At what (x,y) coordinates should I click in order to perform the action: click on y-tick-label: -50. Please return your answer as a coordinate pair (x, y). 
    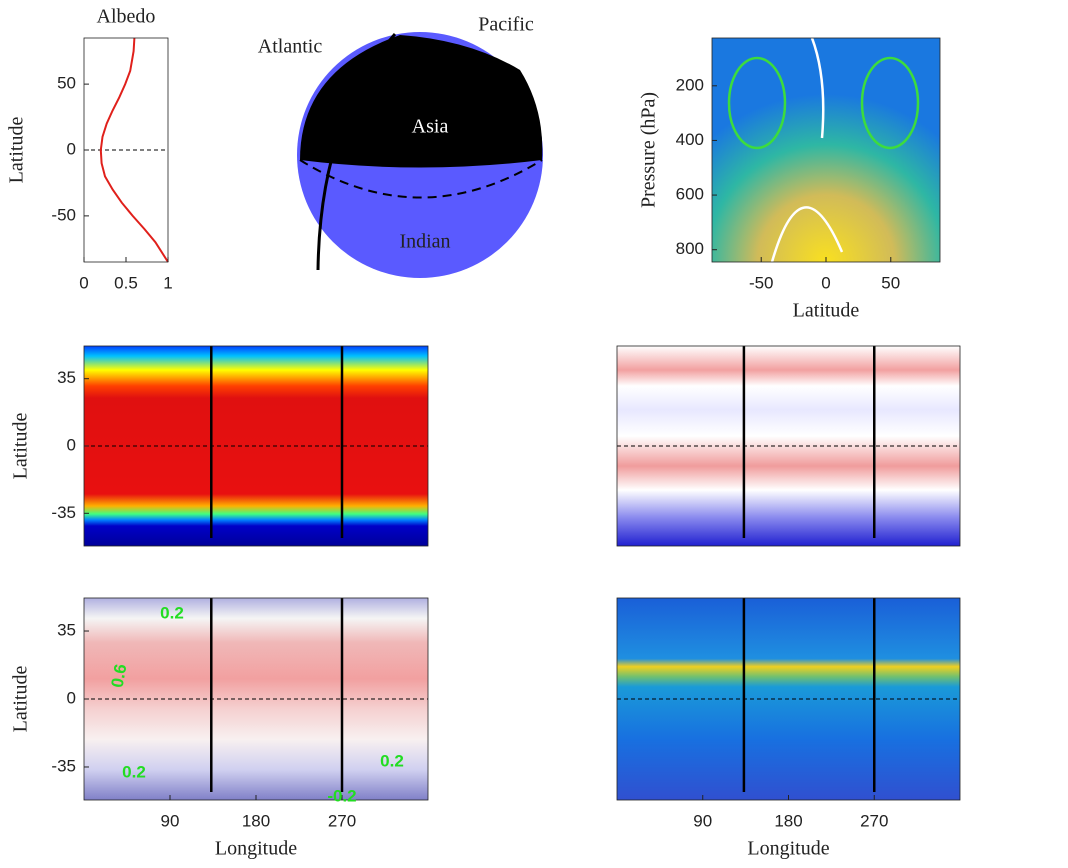
    Looking at the image, I should click on (63, 214).